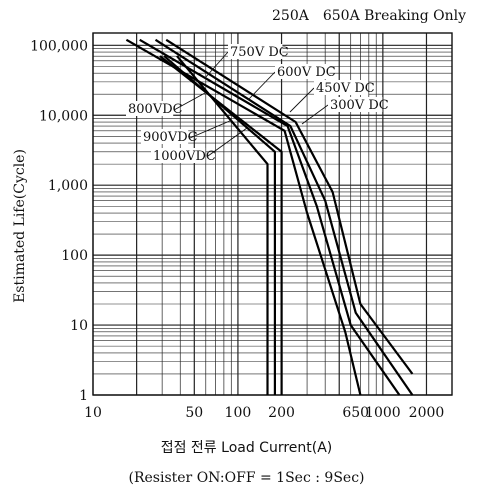 The image size is (493, 504). I want to click on x-axis-label: 접점 전류 Load Current(A), so click(246, 448).